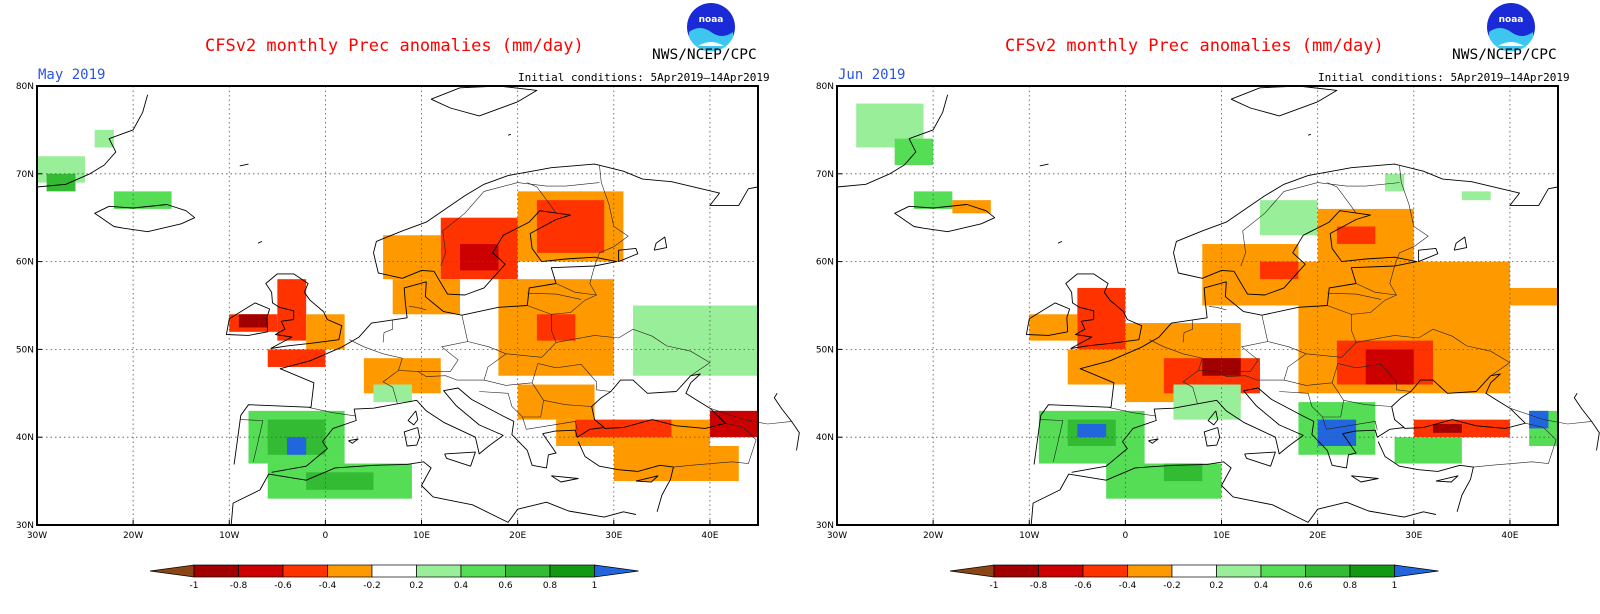 The width and height of the screenshot is (1600, 614). I want to click on colorbar-label: 0.6, so click(505, 586).